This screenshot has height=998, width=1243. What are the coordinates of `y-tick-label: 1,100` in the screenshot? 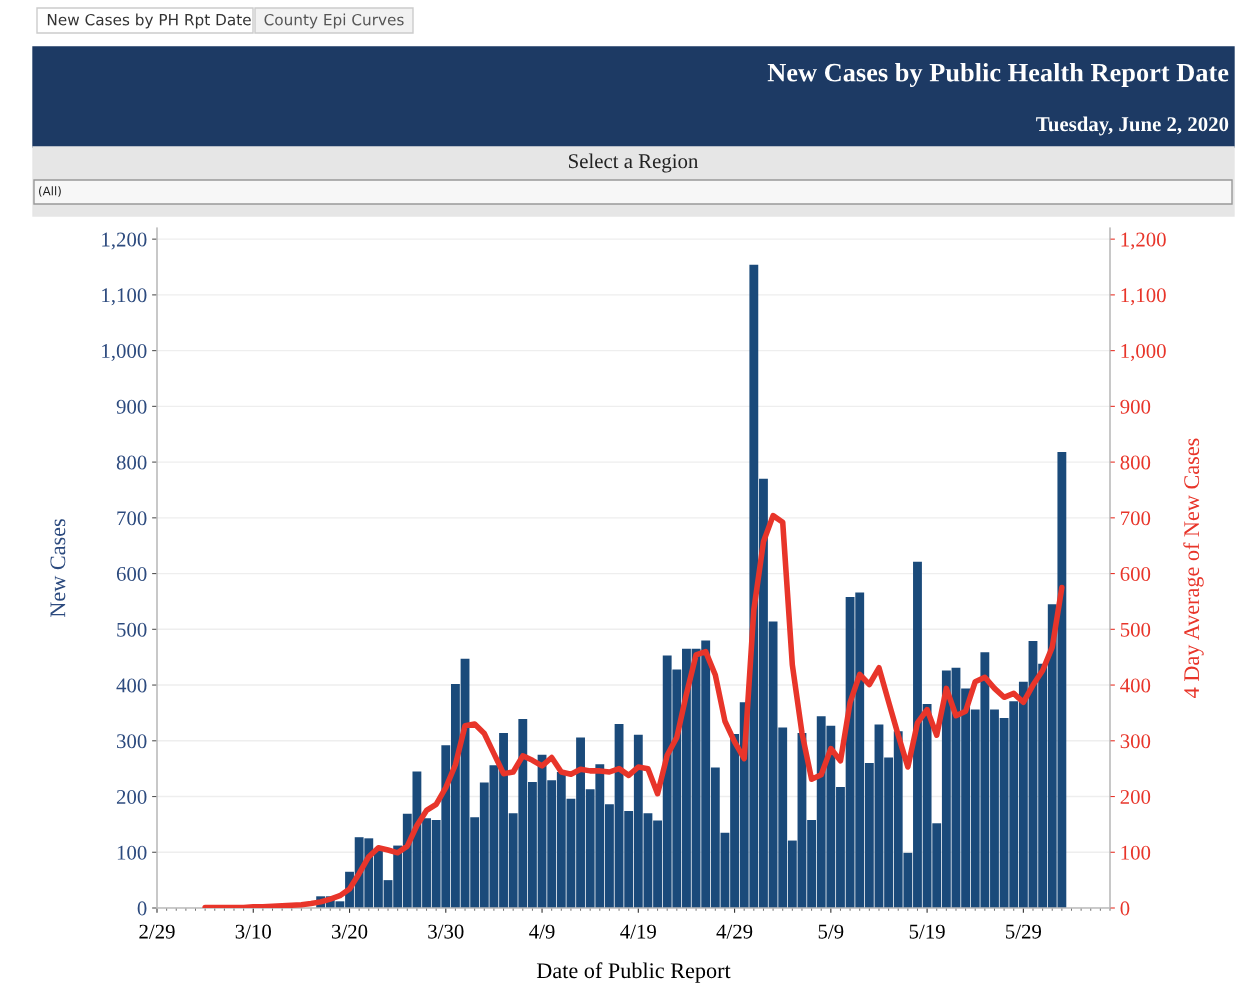 It's located at (124, 297).